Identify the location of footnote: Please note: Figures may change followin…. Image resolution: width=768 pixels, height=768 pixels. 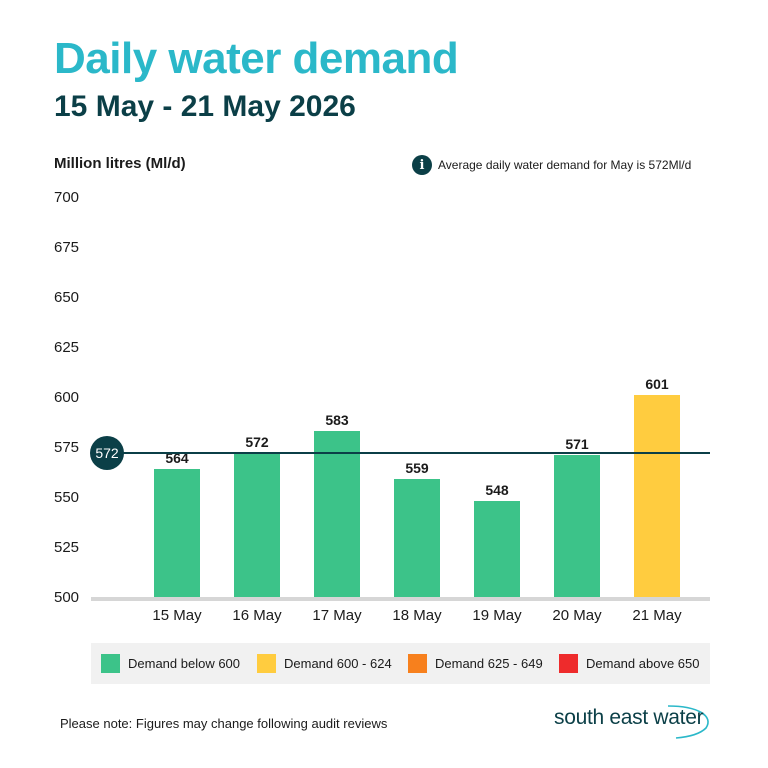
(224, 723).